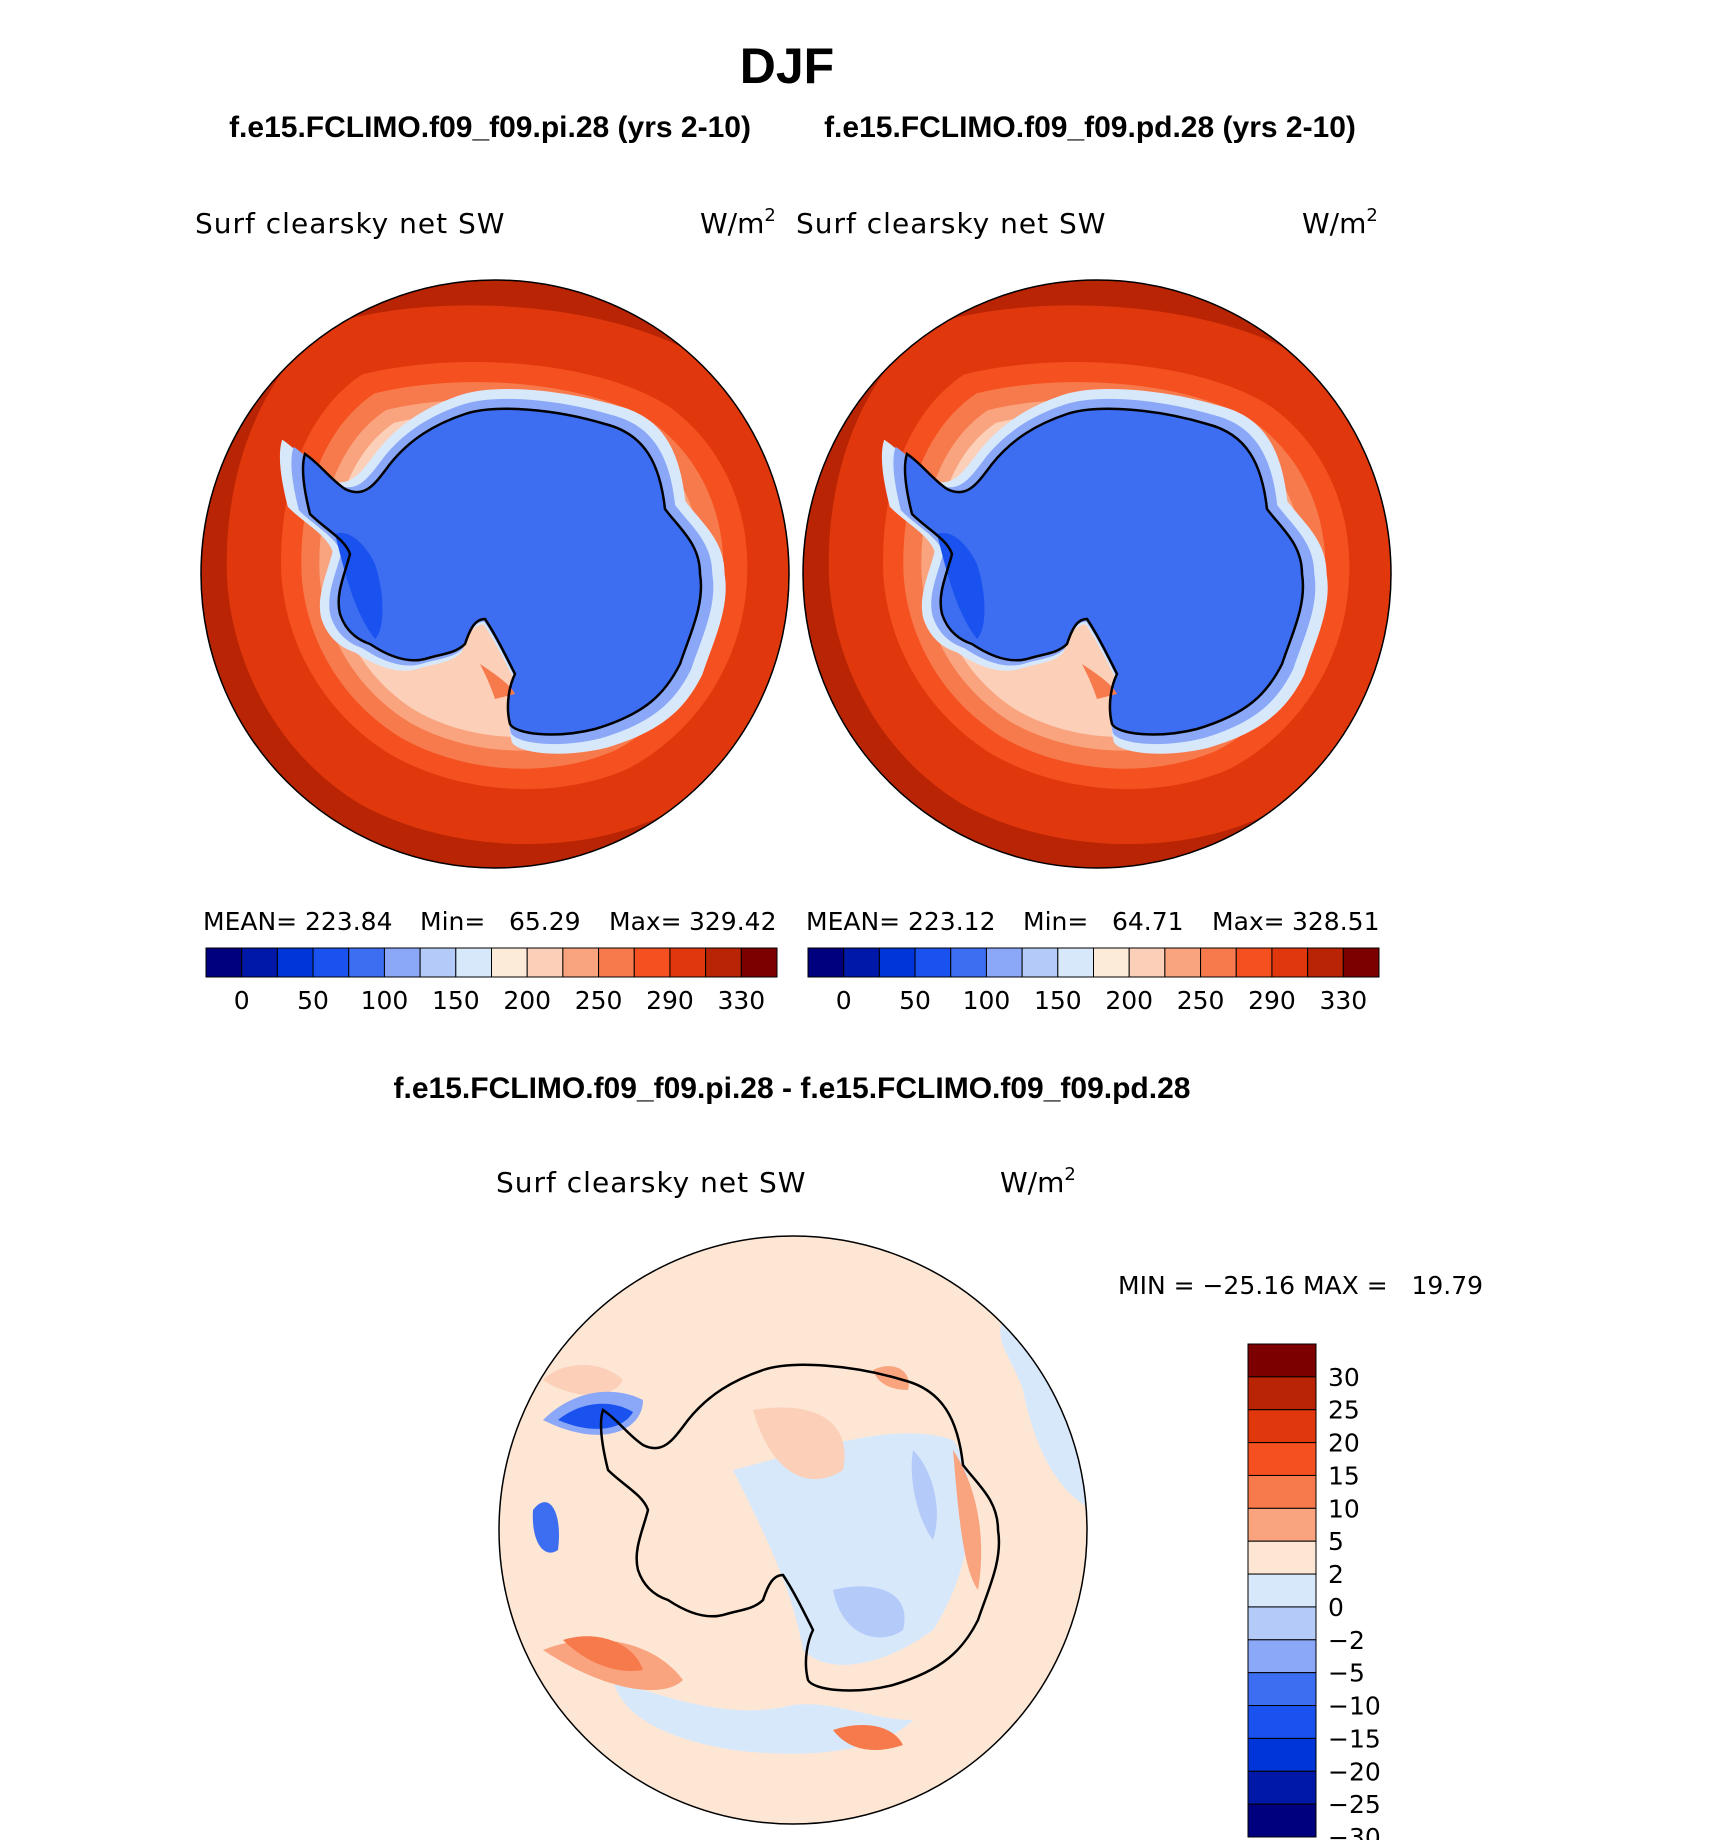 This screenshot has height=1840, width=1710. Describe the element at coordinates (350, 223) in the screenshot. I see `panel-left-variable: Surf clearsky net SW` at that location.